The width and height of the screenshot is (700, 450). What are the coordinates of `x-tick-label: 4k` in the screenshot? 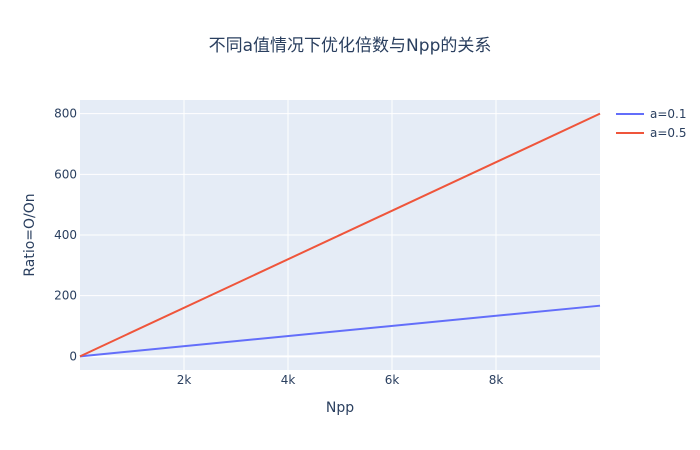 It's located at (288, 380).